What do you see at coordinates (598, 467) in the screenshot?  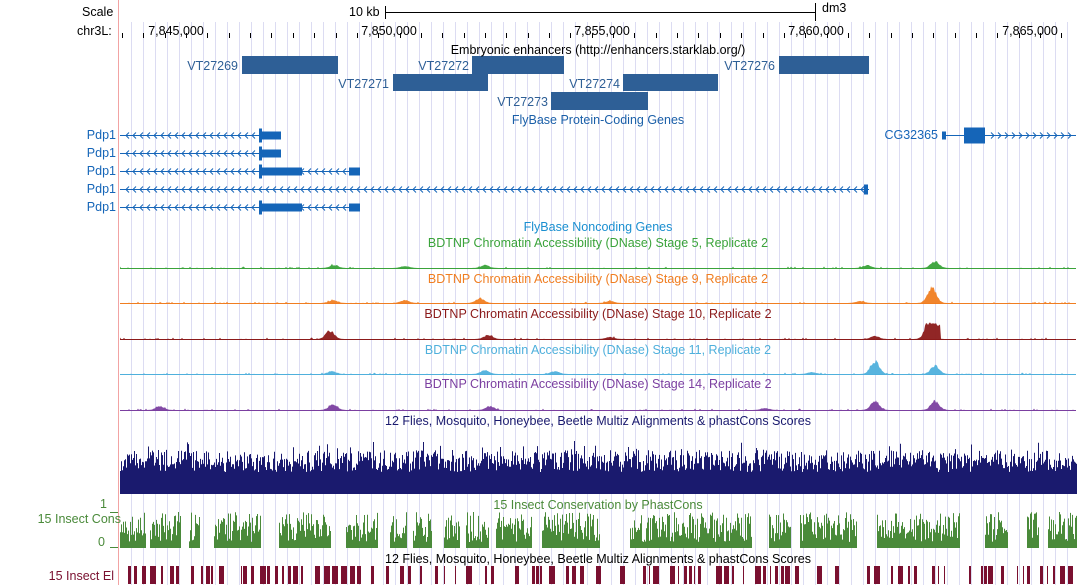 I see `multiz-signal` at bounding box center [598, 467].